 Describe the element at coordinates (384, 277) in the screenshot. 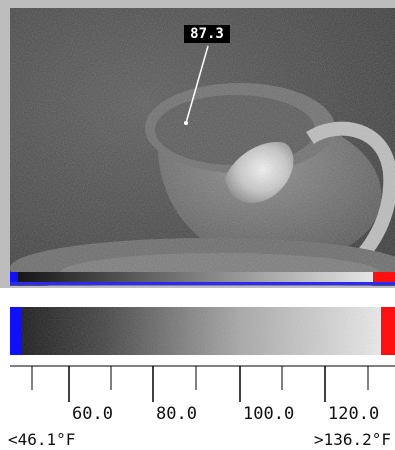

I see `mini-scale-high-cap` at that location.